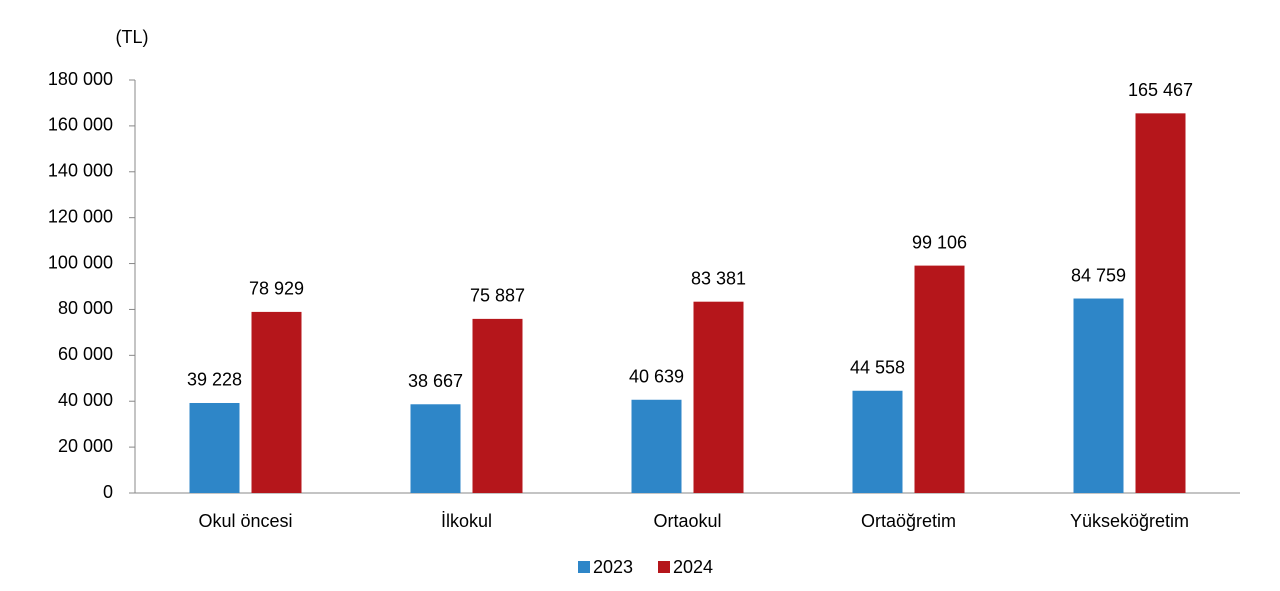 The height and width of the screenshot is (591, 1280). What do you see at coordinates (132, 37) in the screenshot?
I see `y-axis-unit: (TL)` at bounding box center [132, 37].